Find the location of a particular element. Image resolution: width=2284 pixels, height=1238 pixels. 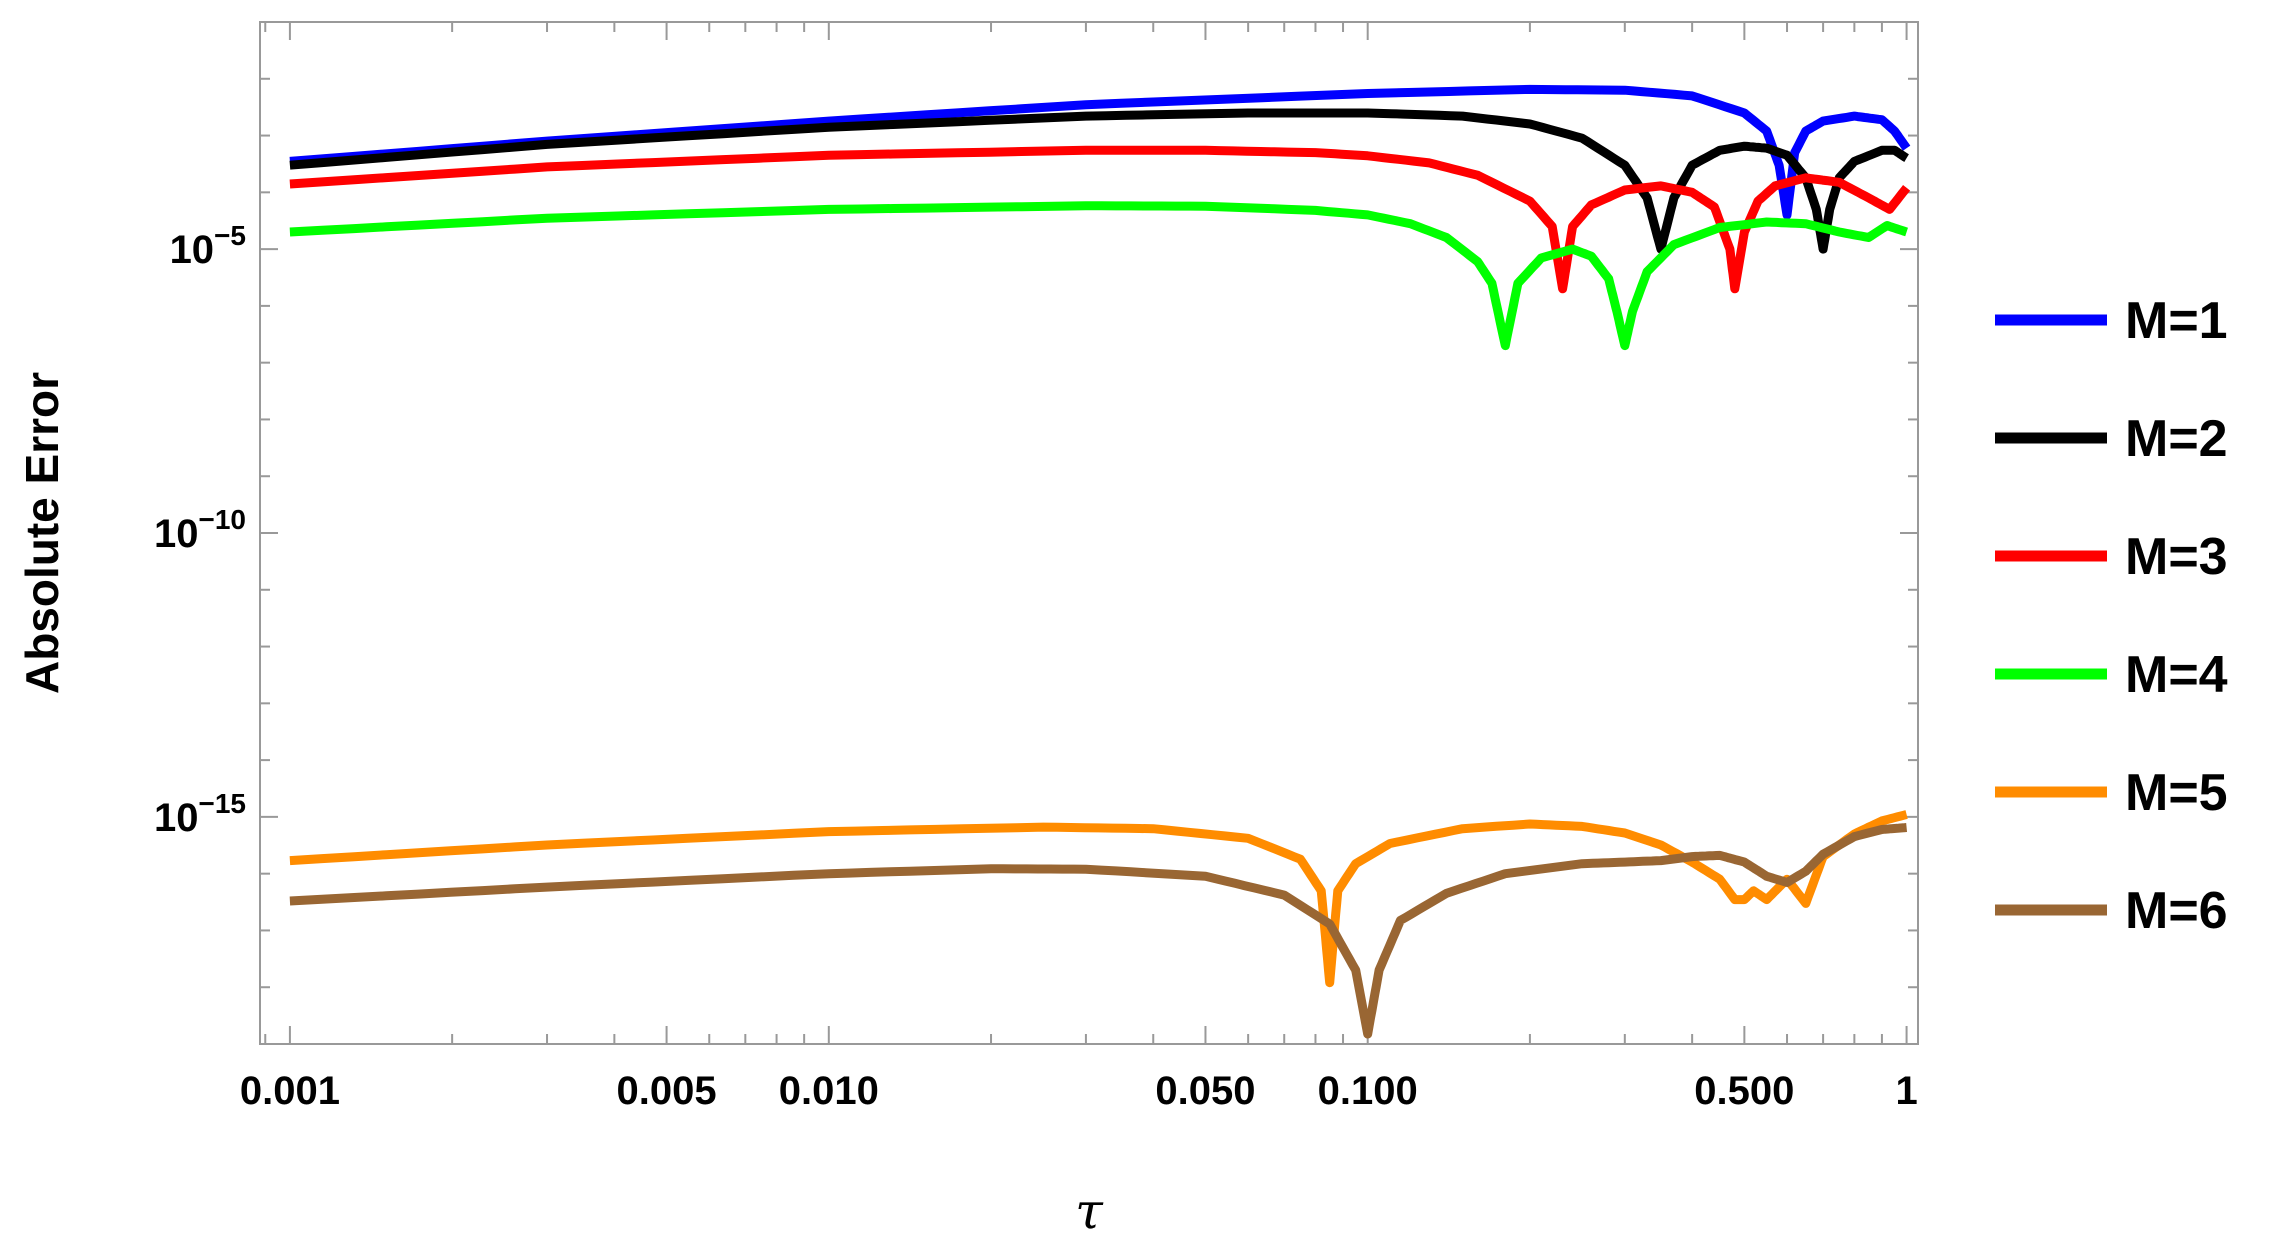

series-line-m3 is located at coordinates (1100, 219).